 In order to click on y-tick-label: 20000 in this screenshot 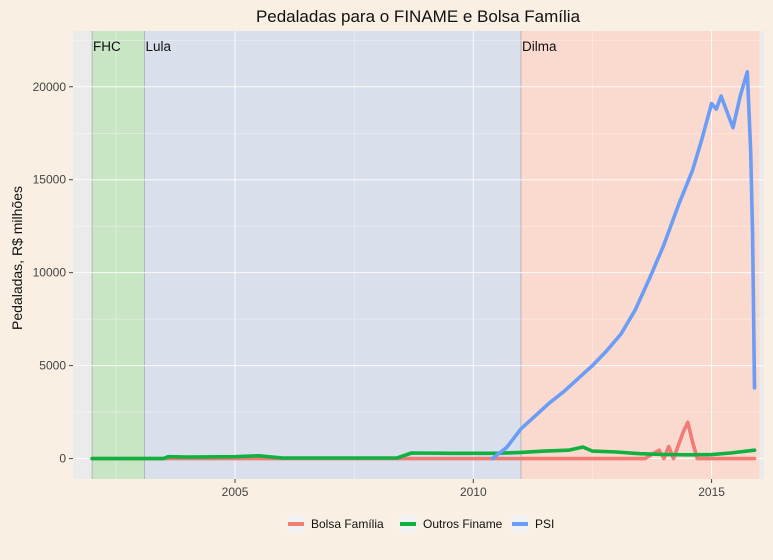, I will do `click(50, 87)`.